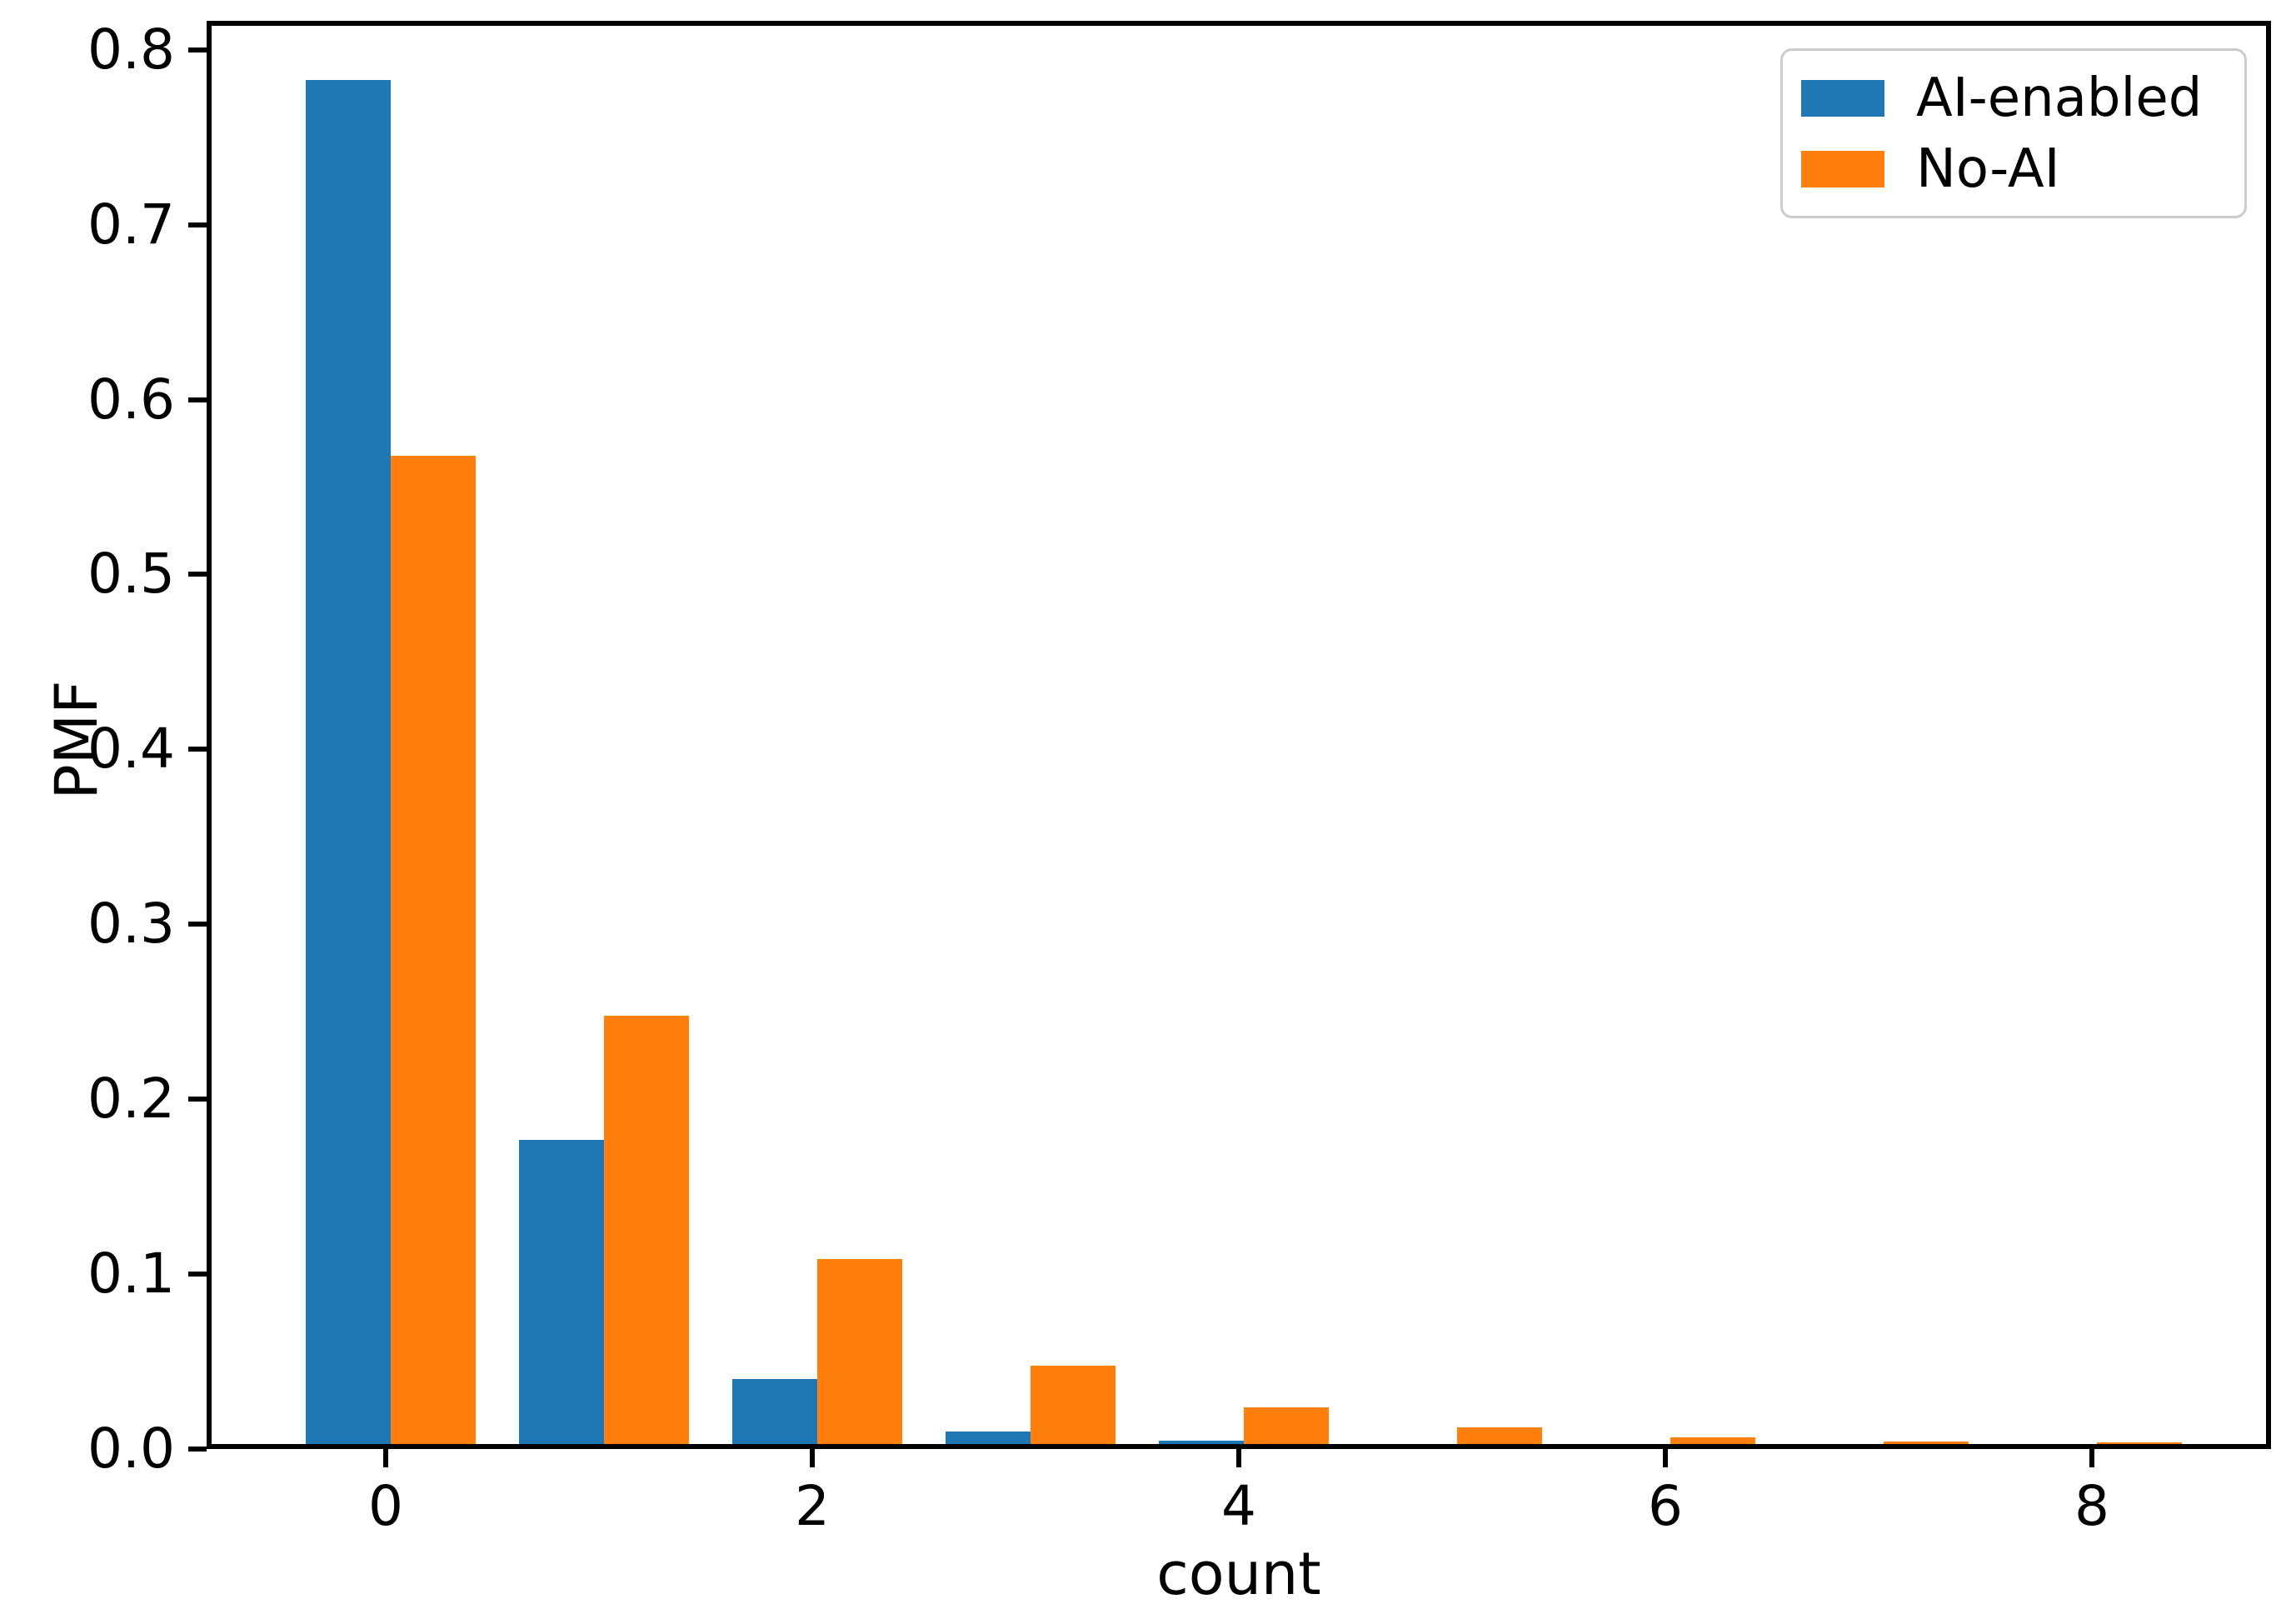 The height and width of the screenshot is (1614, 2296). What do you see at coordinates (131, 50) in the screenshot?
I see `y-tick-label-0.8: 0.8` at bounding box center [131, 50].